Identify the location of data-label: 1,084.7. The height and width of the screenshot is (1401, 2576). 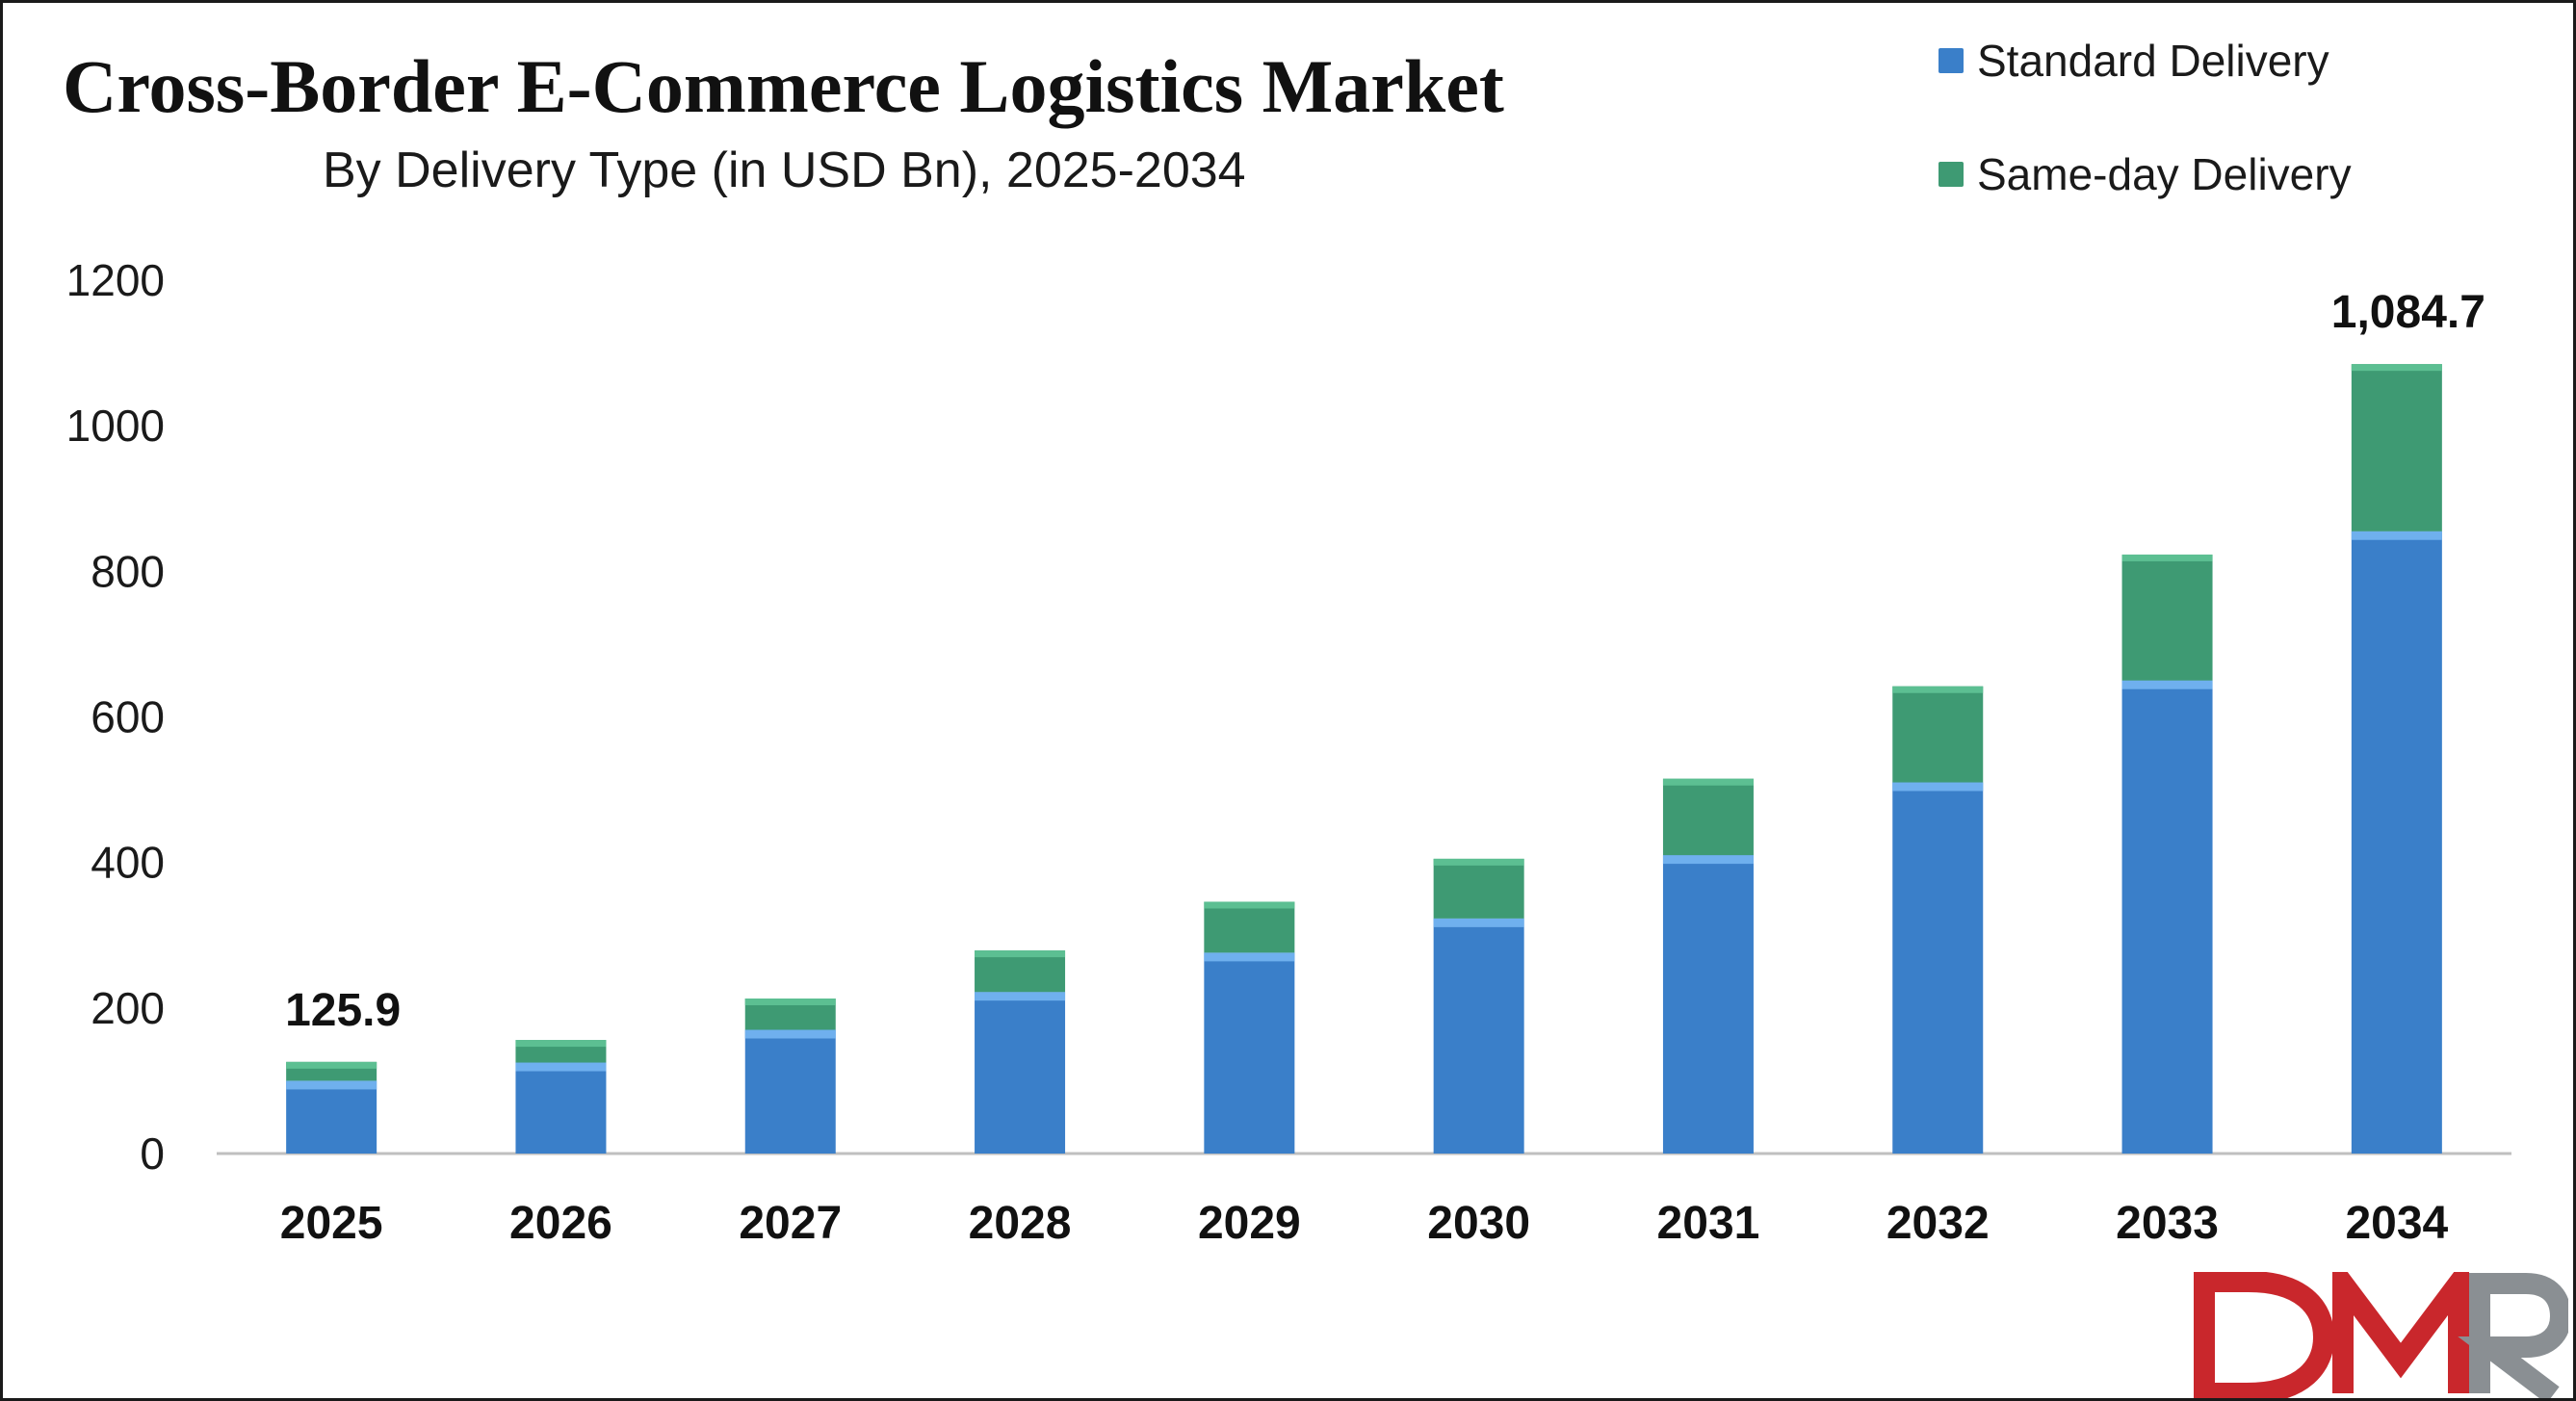
(2408, 312).